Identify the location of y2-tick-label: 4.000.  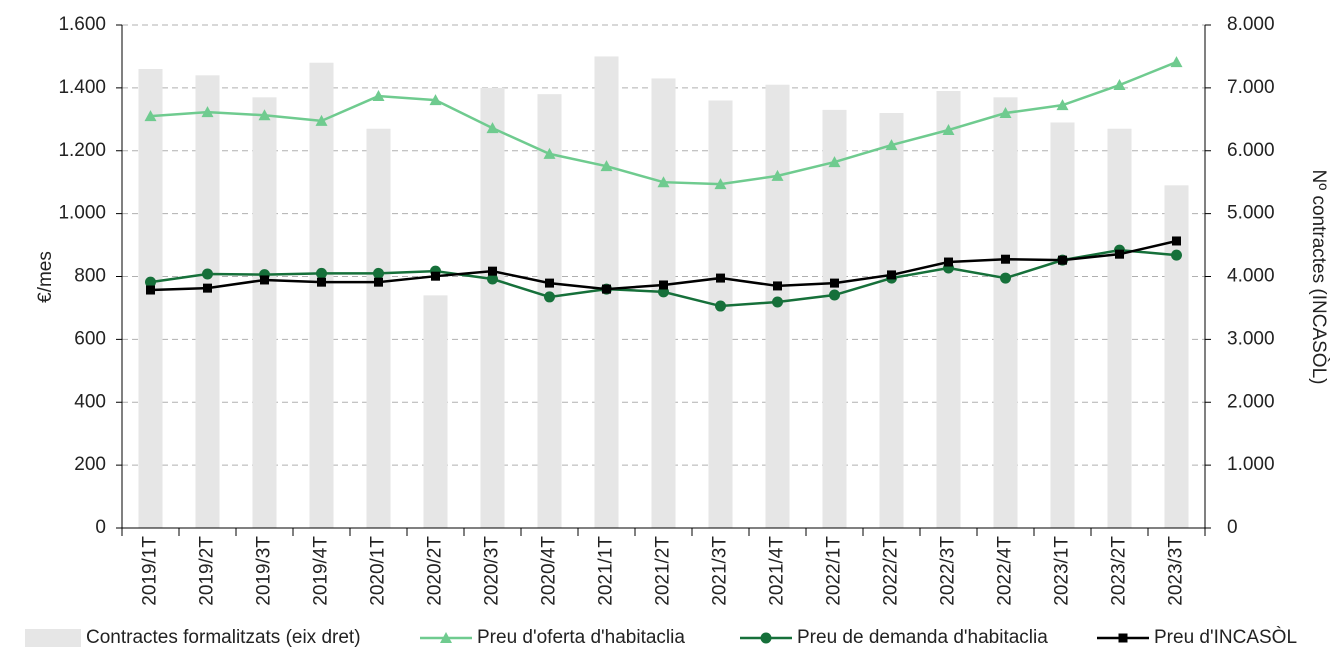
(1251, 276).